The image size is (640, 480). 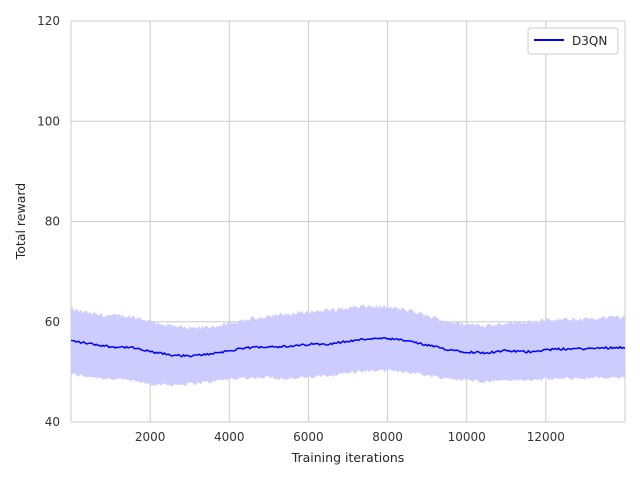 I want to click on x-tick-label: 4000, so click(x=229, y=437).